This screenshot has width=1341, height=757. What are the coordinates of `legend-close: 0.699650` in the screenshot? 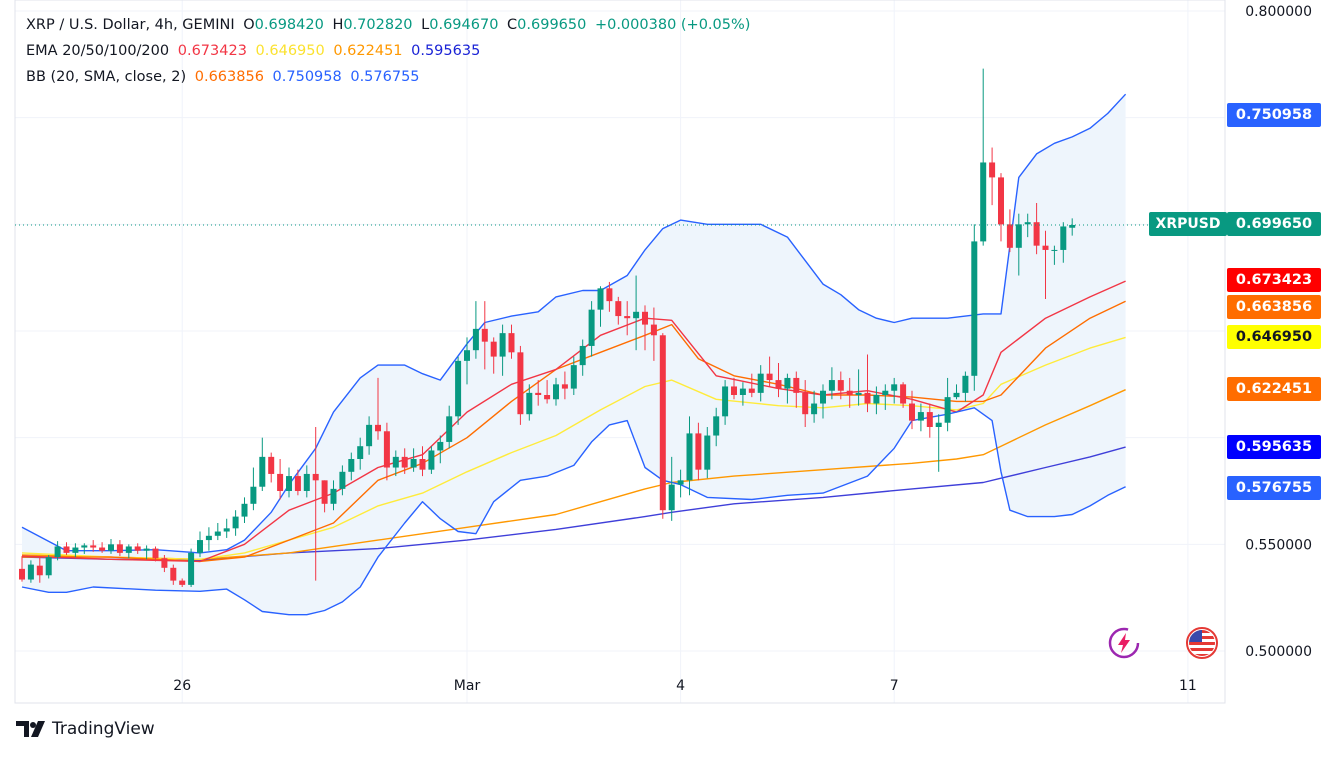 It's located at (552, 25).